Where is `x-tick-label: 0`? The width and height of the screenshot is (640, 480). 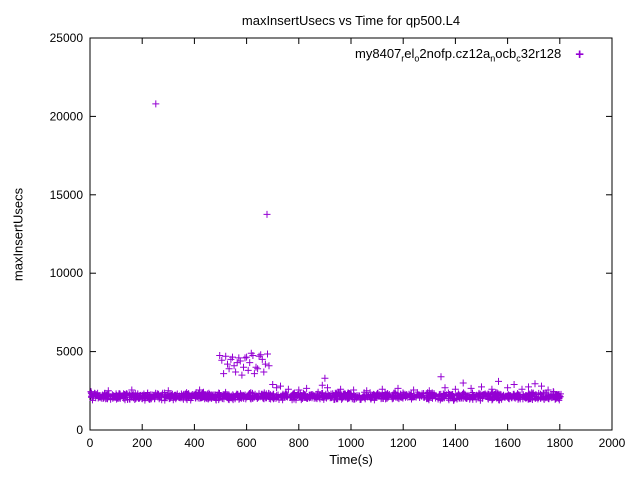 x-tick-label: 0 is located at coordinates (90, 443).